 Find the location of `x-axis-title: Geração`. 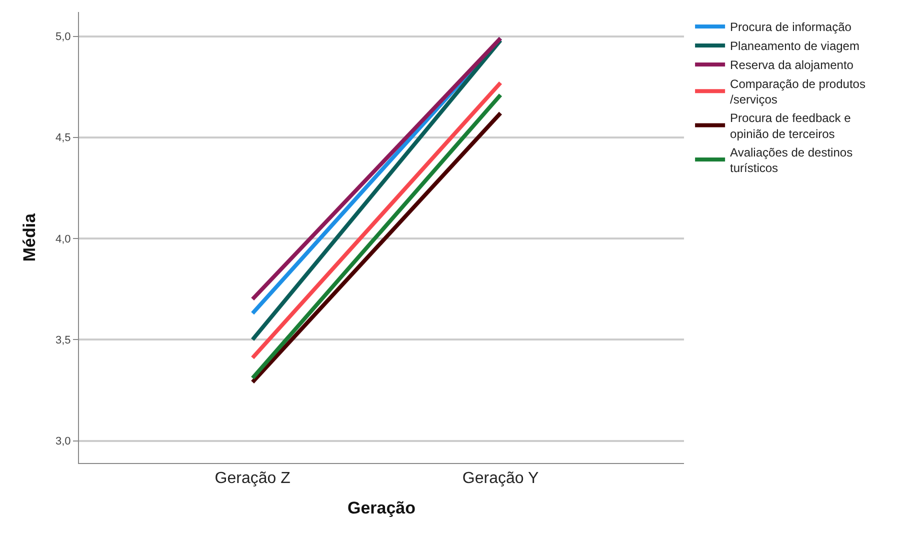

x-axis-title: Geração is located at coordinates (381, 508).